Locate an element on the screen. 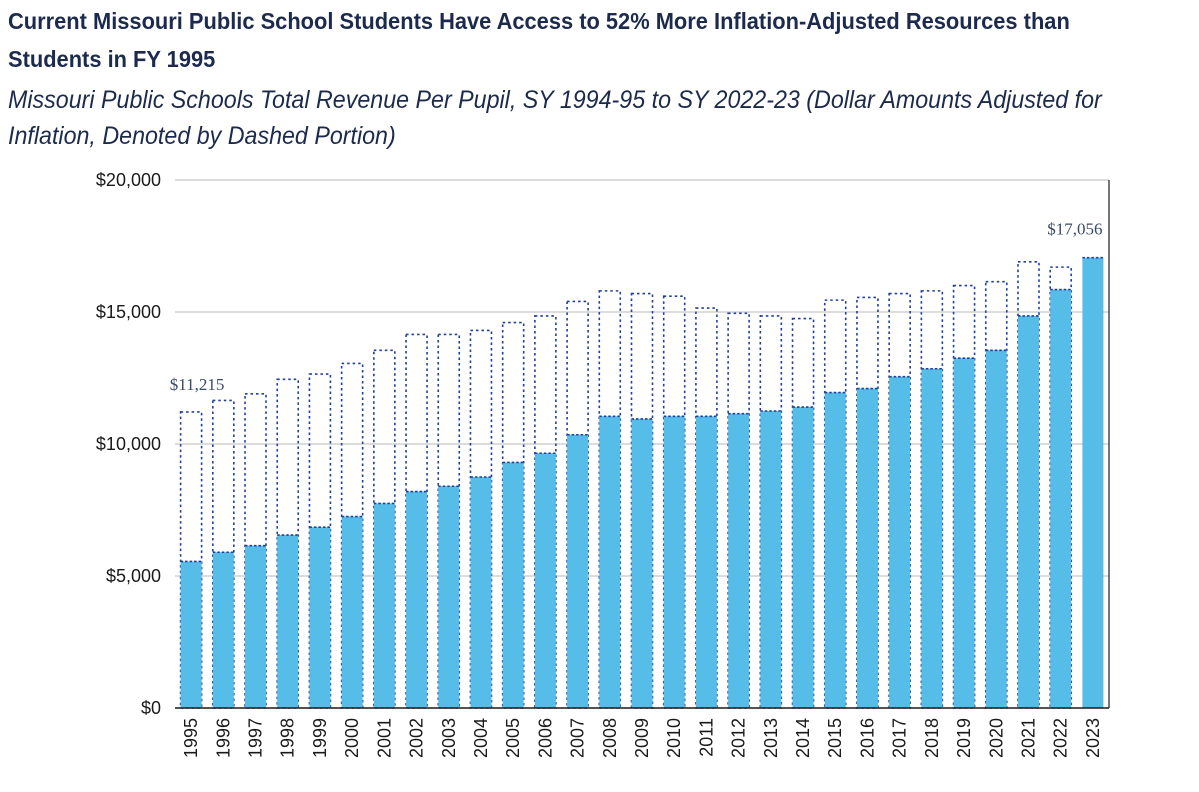  data-label-last: $17,056 is located at coordinates (1074, 229).